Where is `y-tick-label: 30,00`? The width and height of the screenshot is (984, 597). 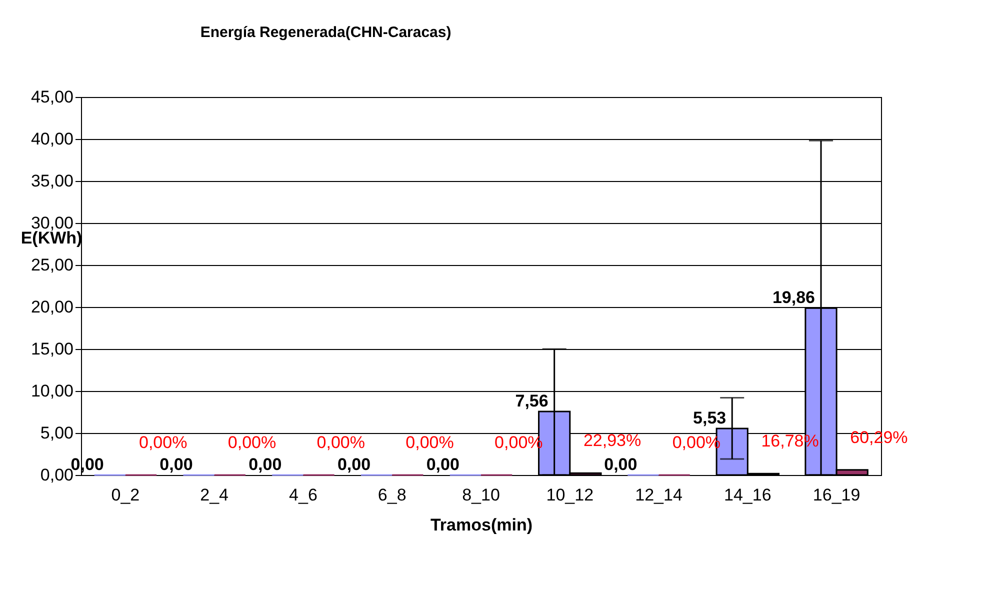
y-tick-label: 30,00 is located at coordinates (52, 223).